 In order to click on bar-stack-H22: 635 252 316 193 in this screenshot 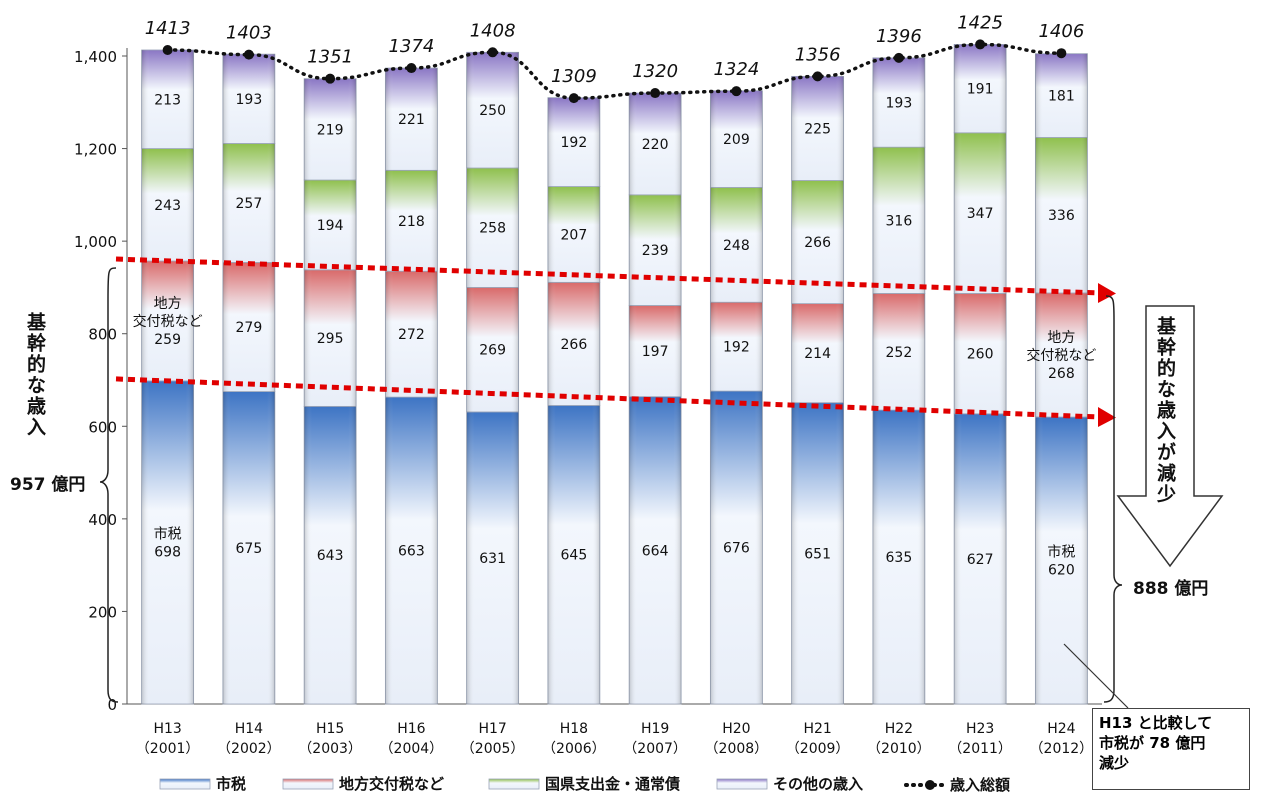, I will do `click(899, 381)`.